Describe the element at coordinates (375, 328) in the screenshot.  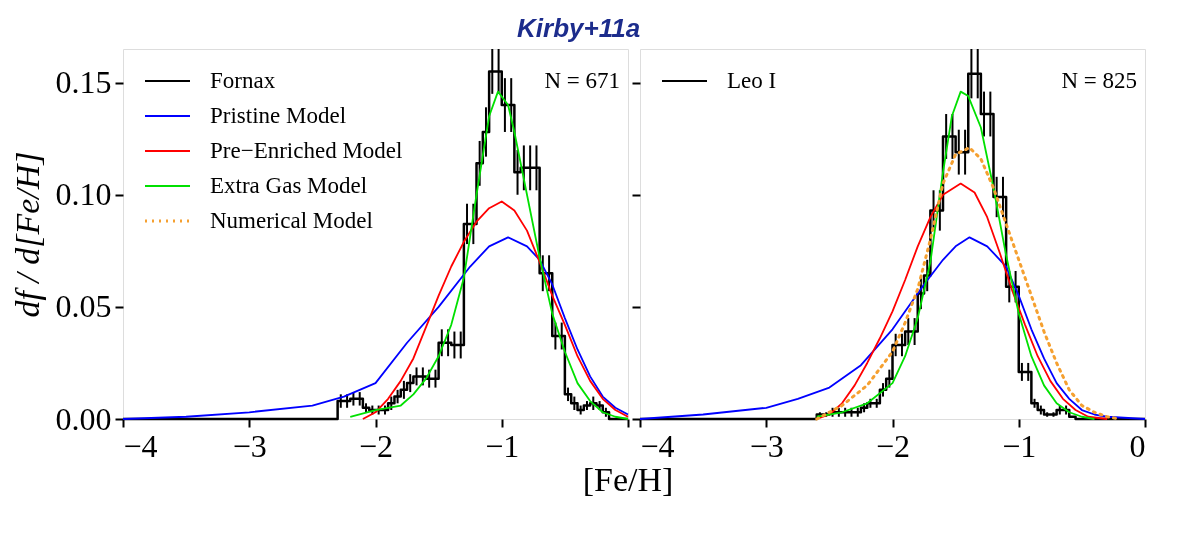
I see `line-series` at that location.